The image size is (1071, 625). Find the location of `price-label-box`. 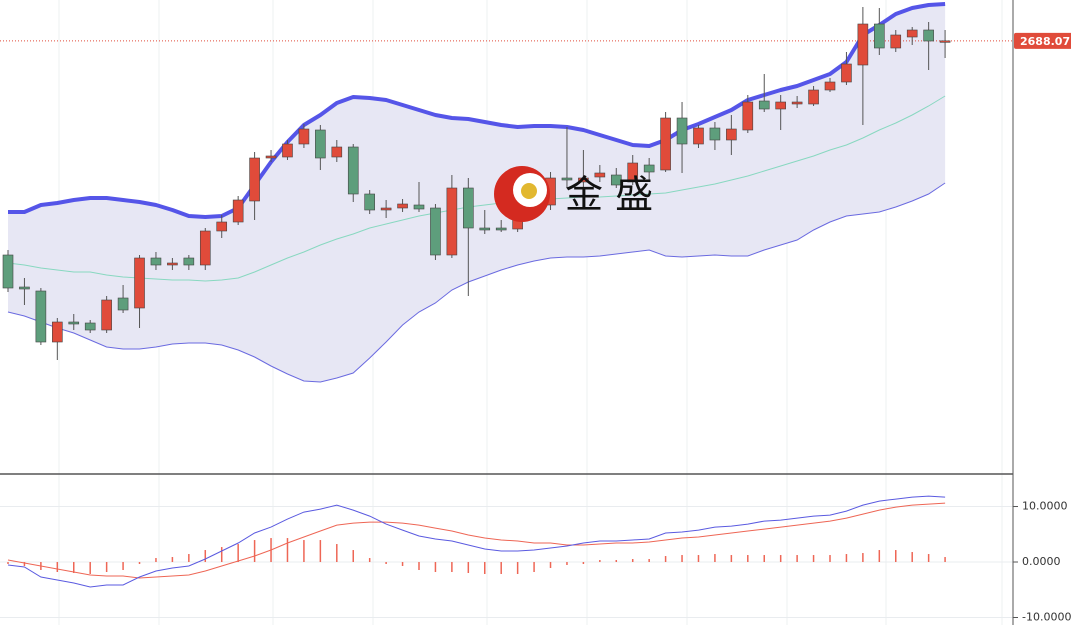

price-label-box is located at coordinates (1042, 40).